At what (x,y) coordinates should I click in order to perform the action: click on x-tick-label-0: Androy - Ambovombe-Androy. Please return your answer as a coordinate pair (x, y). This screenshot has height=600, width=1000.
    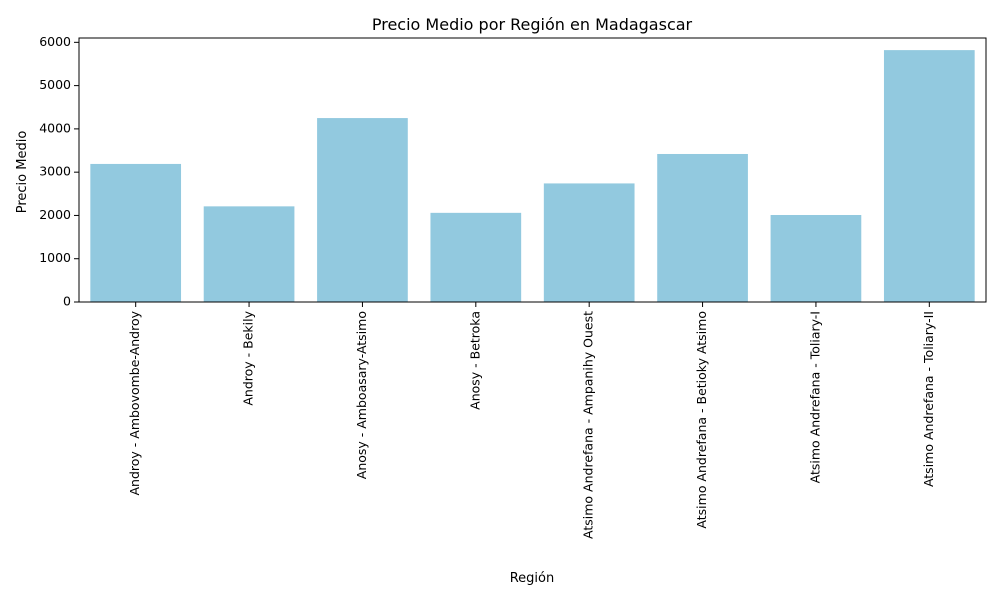
    Looking at the image, I should click on (134, 402).